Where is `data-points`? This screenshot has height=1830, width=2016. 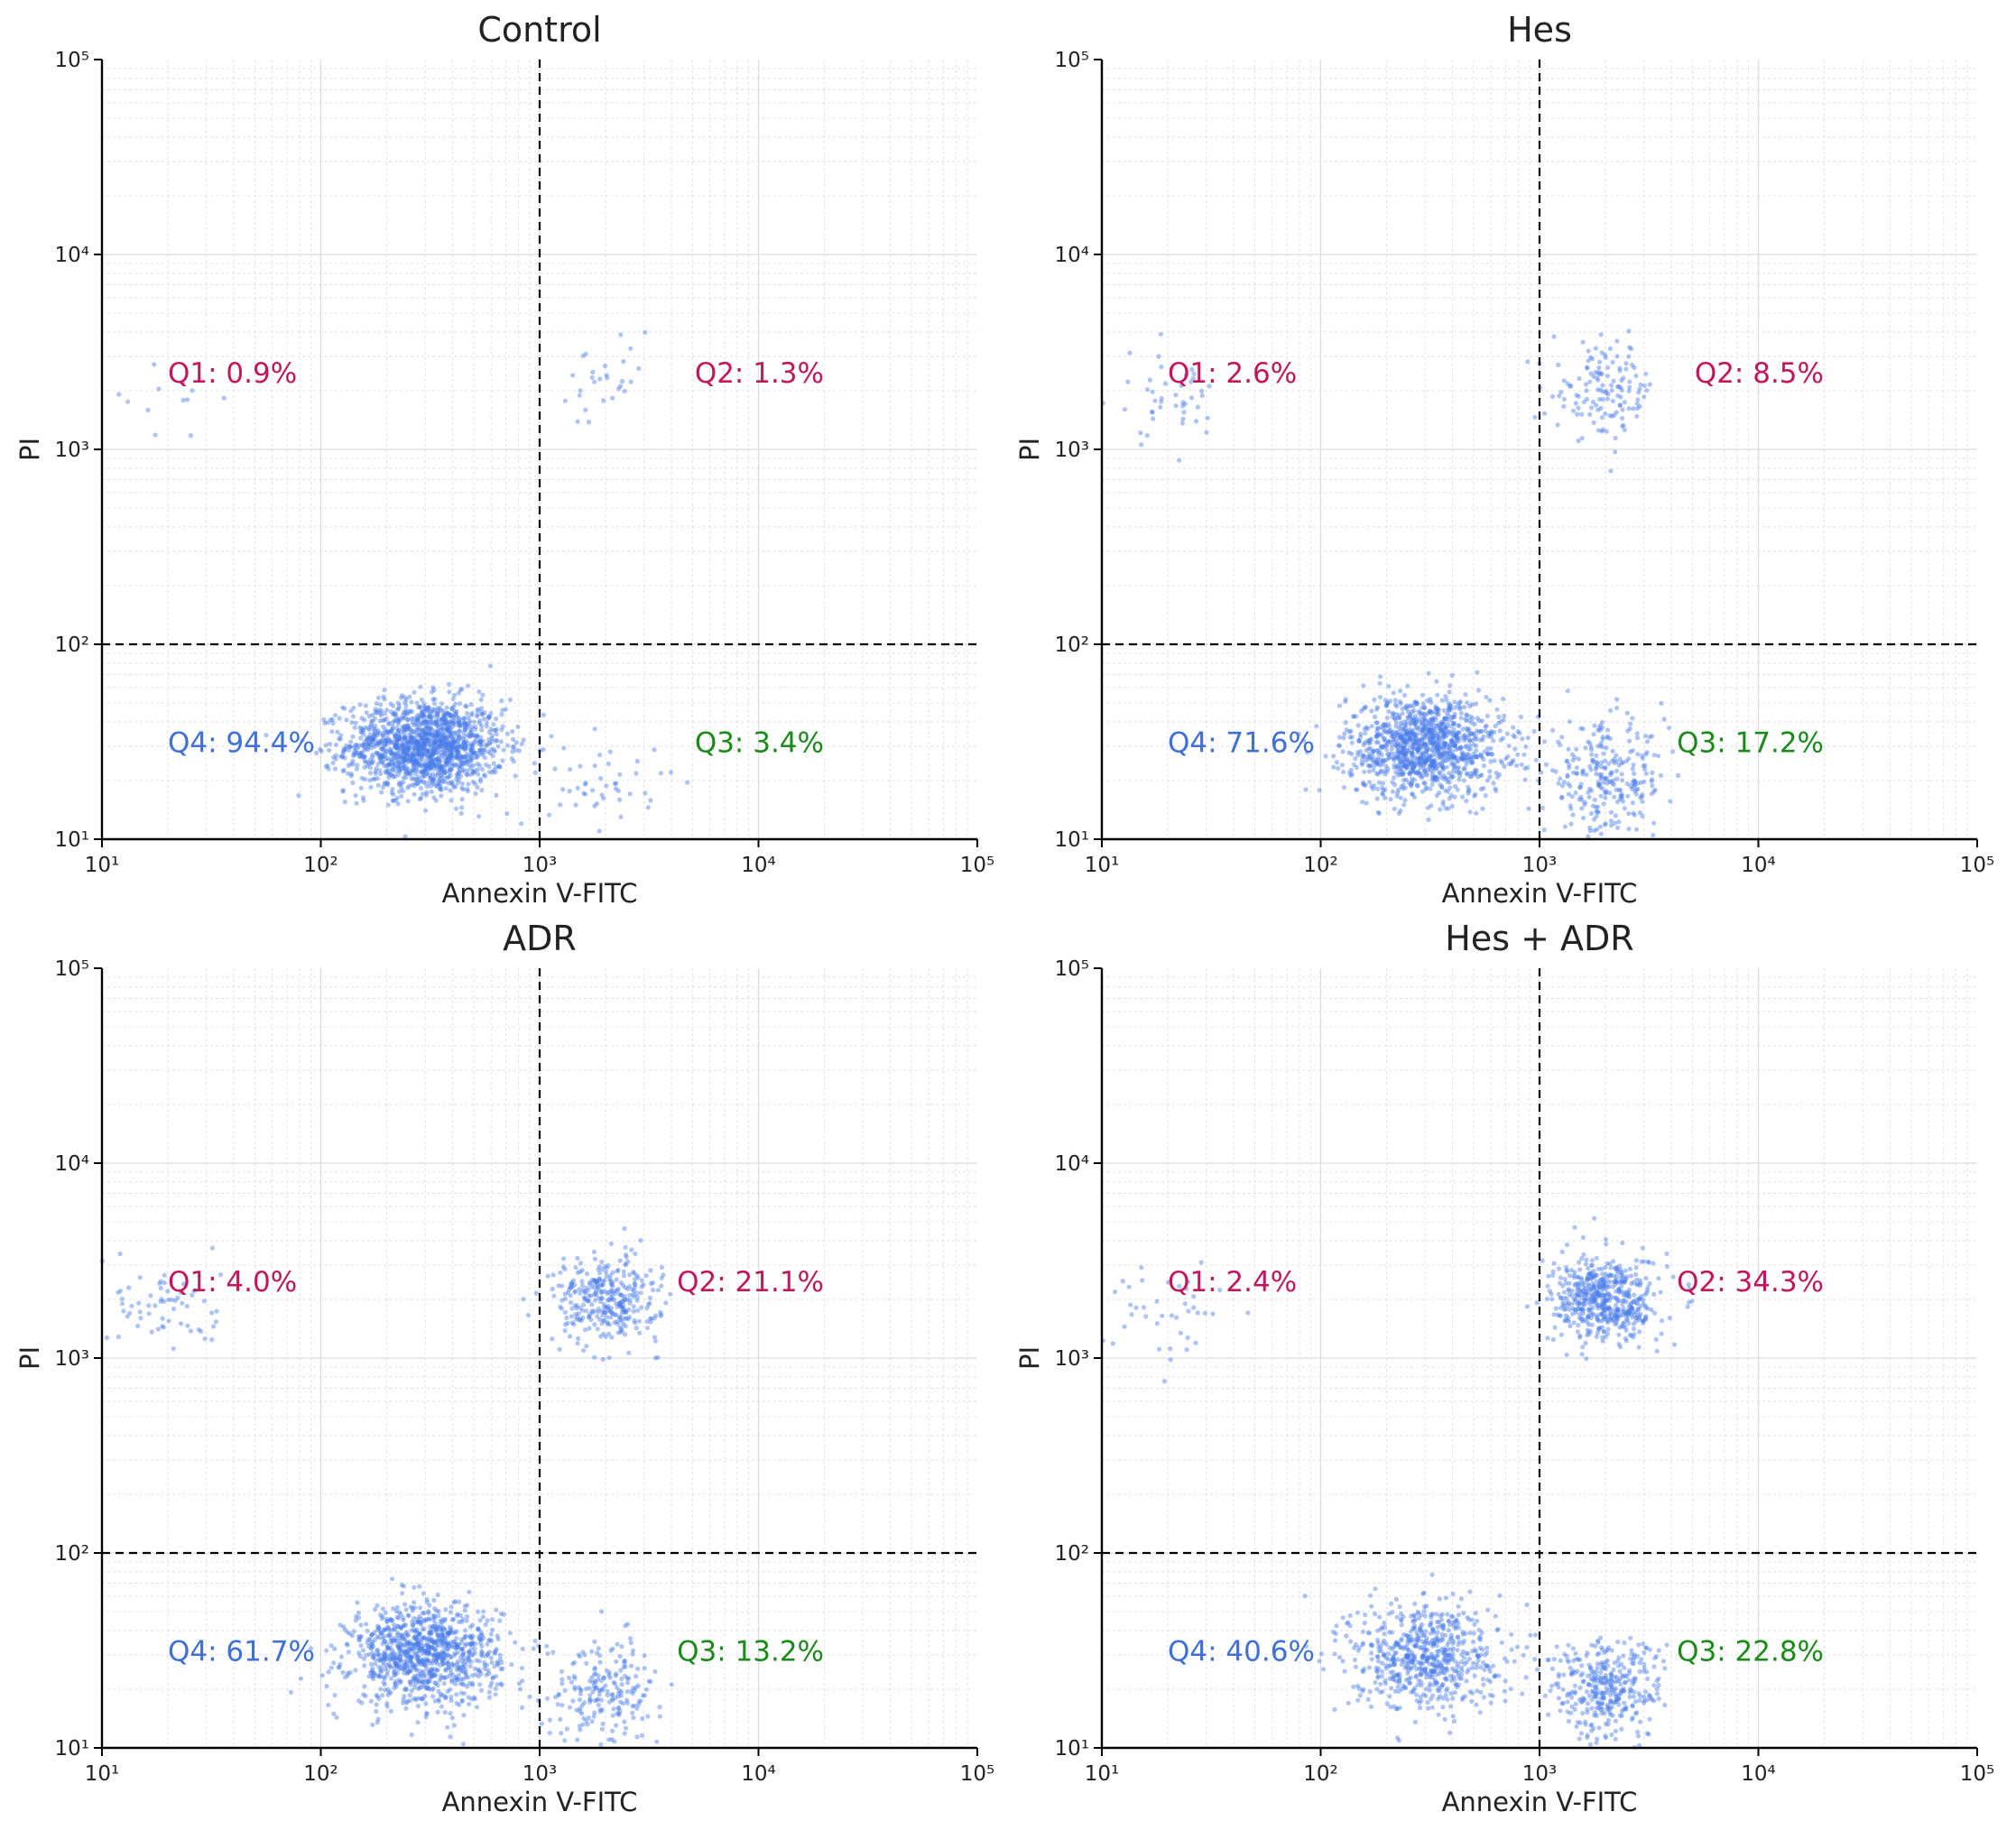 data-points is located at coordinates (1391, 583).